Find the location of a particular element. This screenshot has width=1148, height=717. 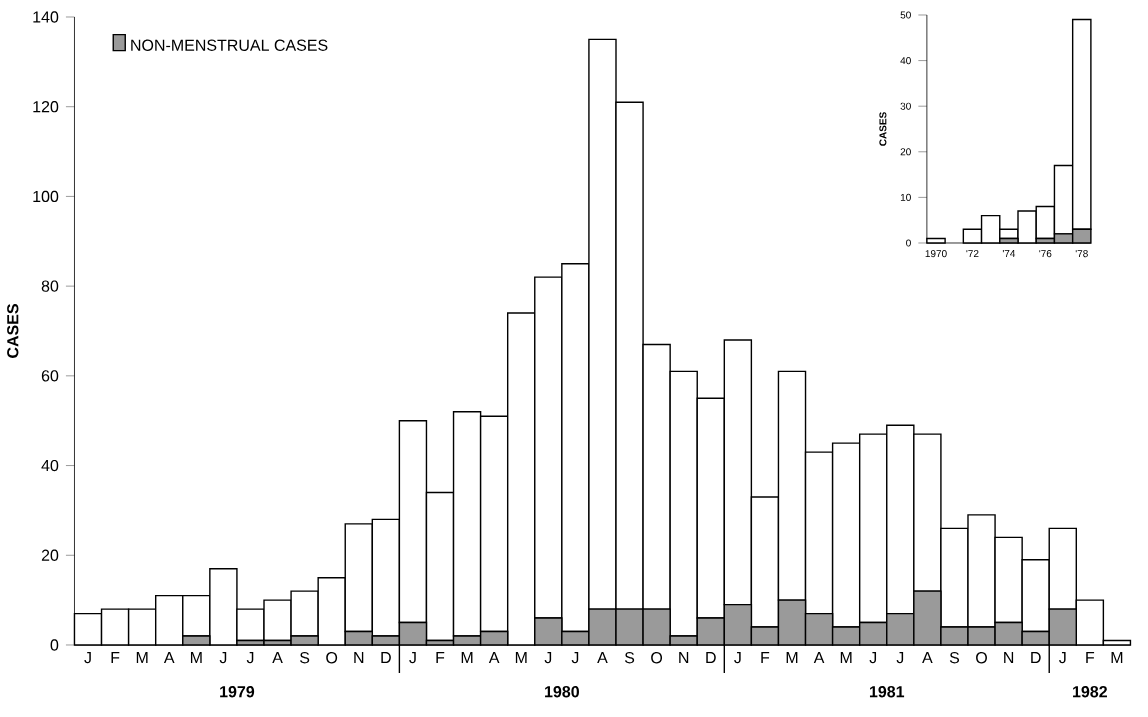

y-tick-label: 30 is located at coordinates (905, 106).